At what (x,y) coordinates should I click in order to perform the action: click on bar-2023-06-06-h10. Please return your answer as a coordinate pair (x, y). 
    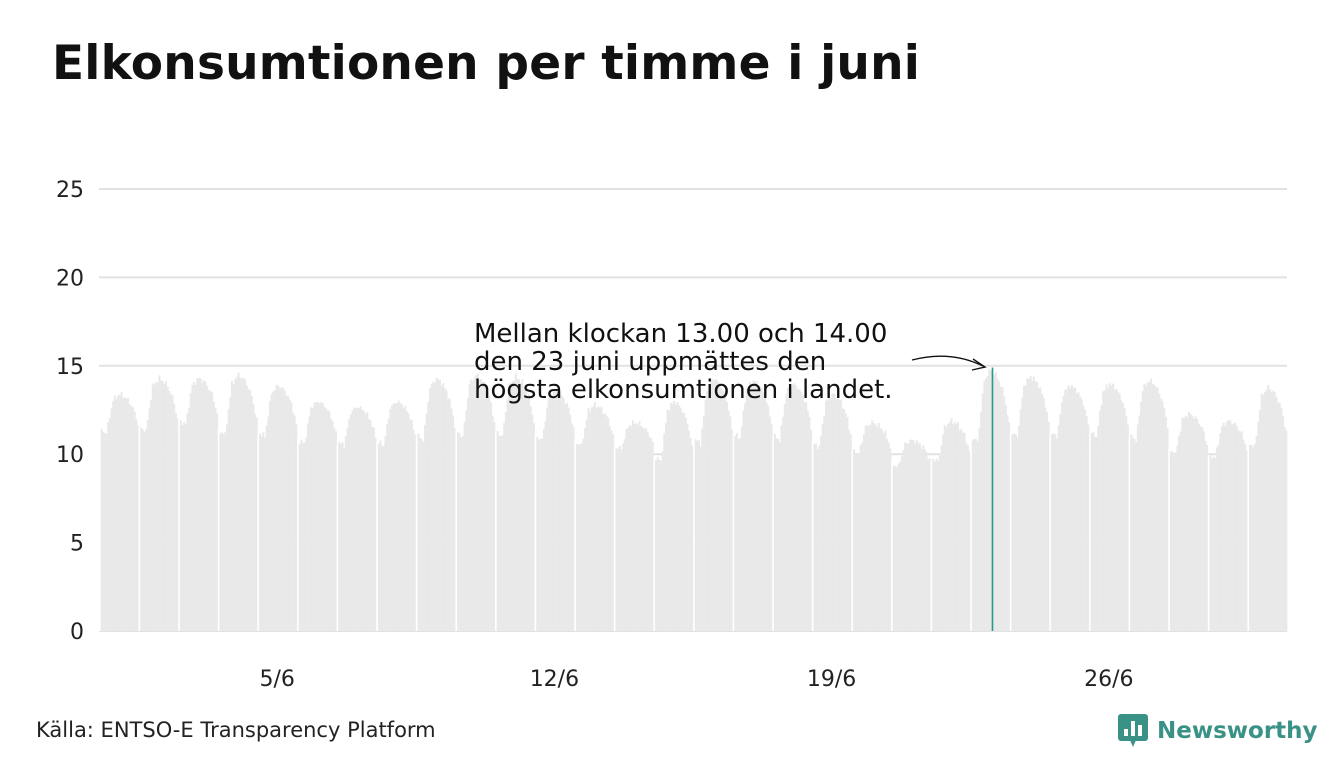
    Looking at the image, I should click on (314, 516).